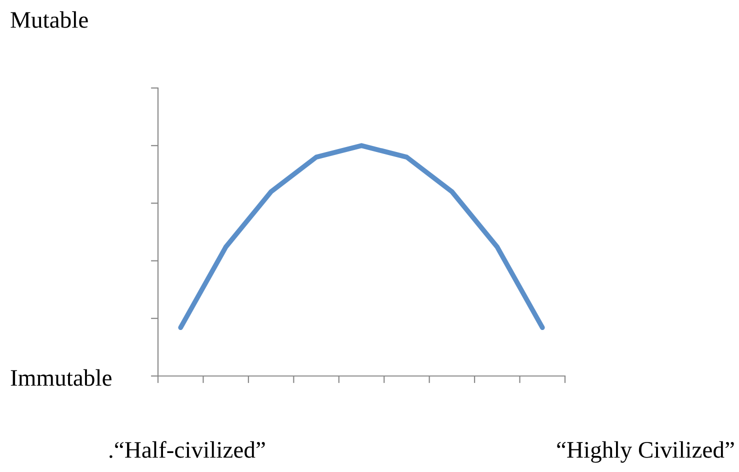 The image size is (739, 472). I want to click on text: “Highly Civilized”, so click(645, 452).